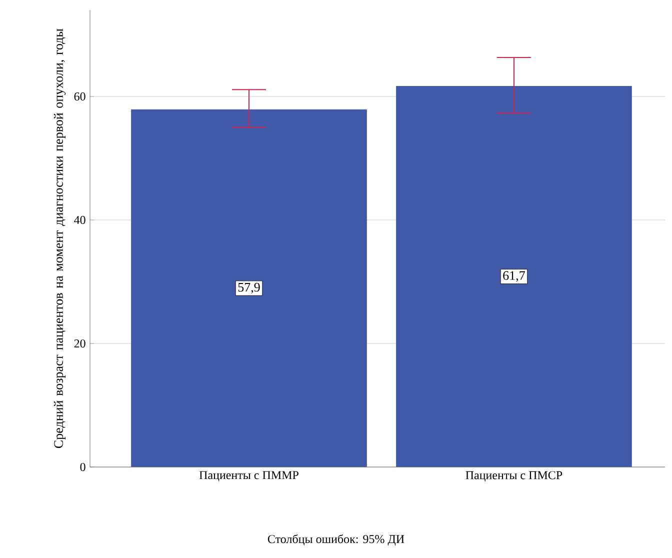 Image resolution: width=672 pixels, height=558 pixels. What do you see at coordinates (514, 276) in the screenshot?
I see `data-label: 61,7` at bounding box center [514, 276].